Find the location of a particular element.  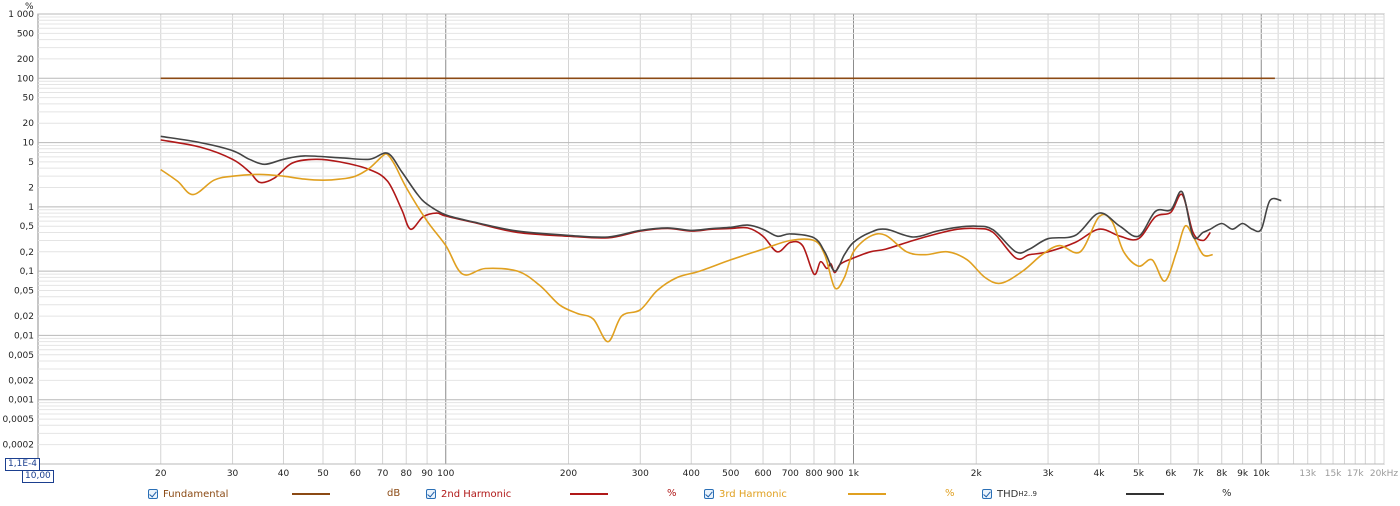

y-tick-label: 0,1 is located at coordinates (27, 272).